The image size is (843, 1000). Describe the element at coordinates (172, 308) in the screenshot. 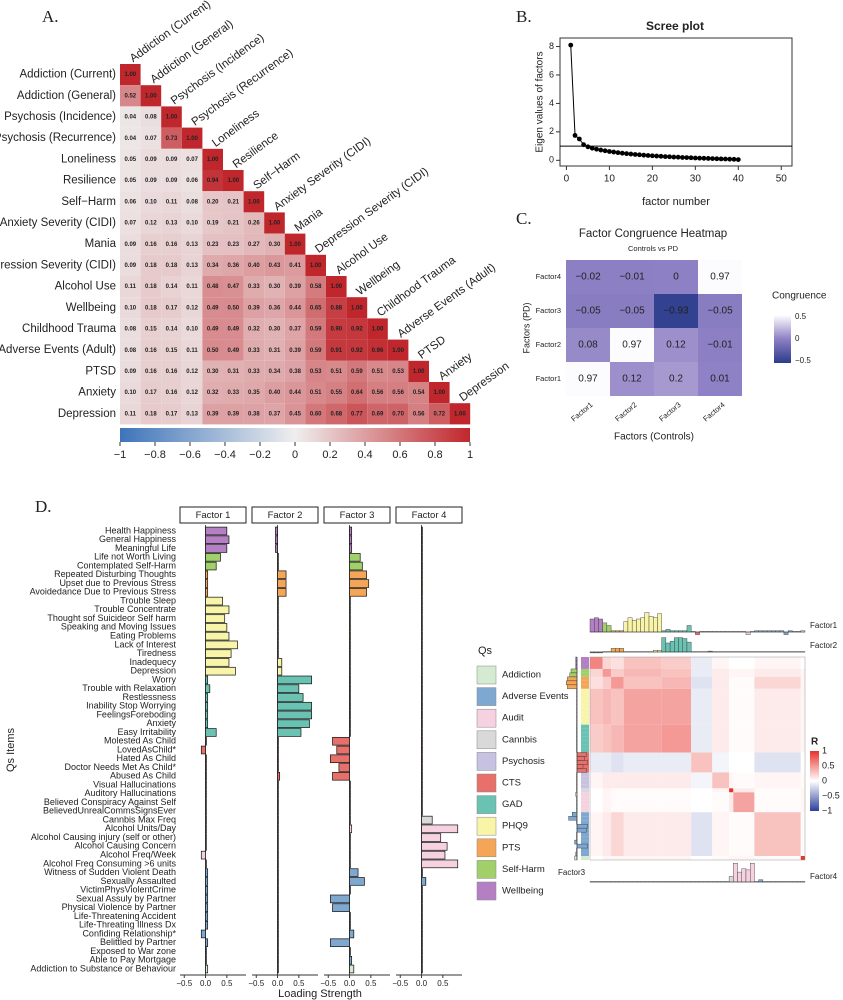

I see `cell-label: 0.17` at that location.